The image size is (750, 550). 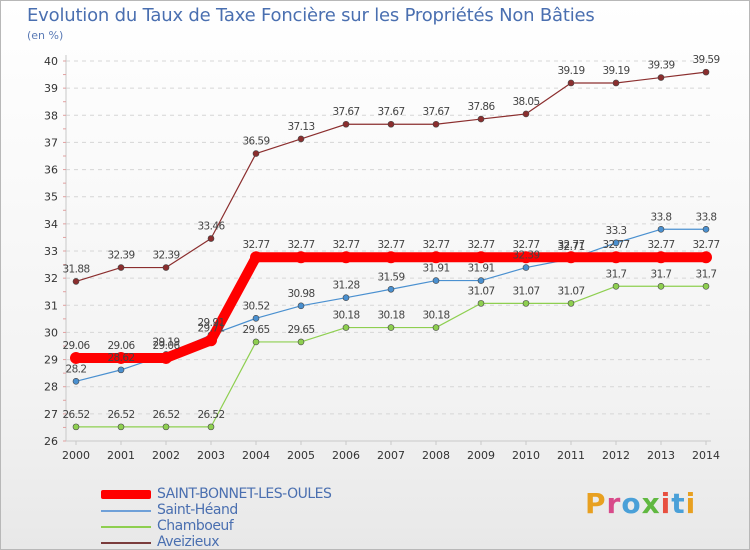 I want to click on legend-label-aveizieux: Aveizieux, so click(x=188, y=542).